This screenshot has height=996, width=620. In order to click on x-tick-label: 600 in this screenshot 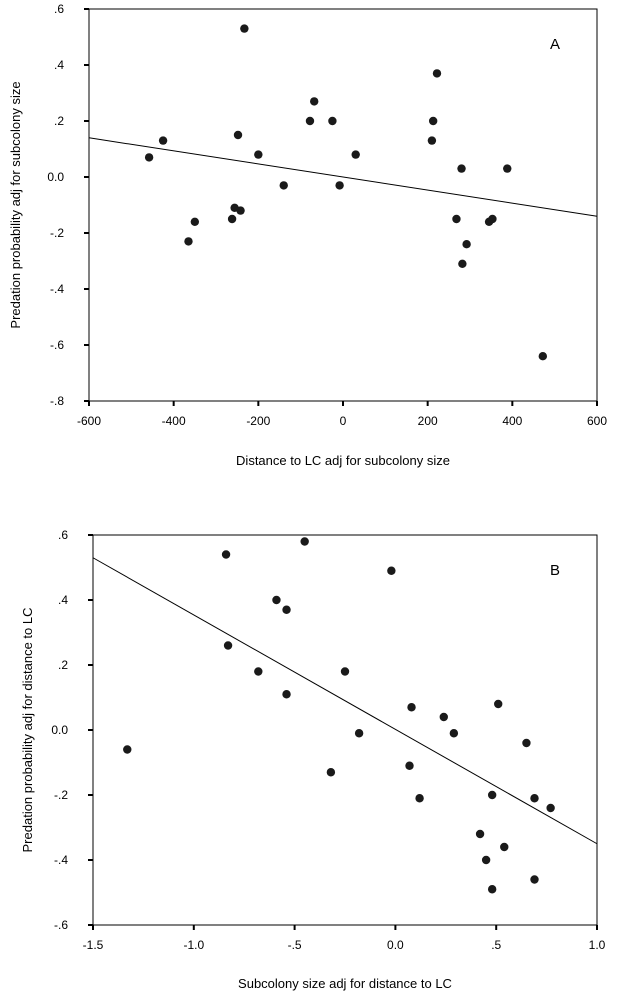, I will do `click(597, 421)`.